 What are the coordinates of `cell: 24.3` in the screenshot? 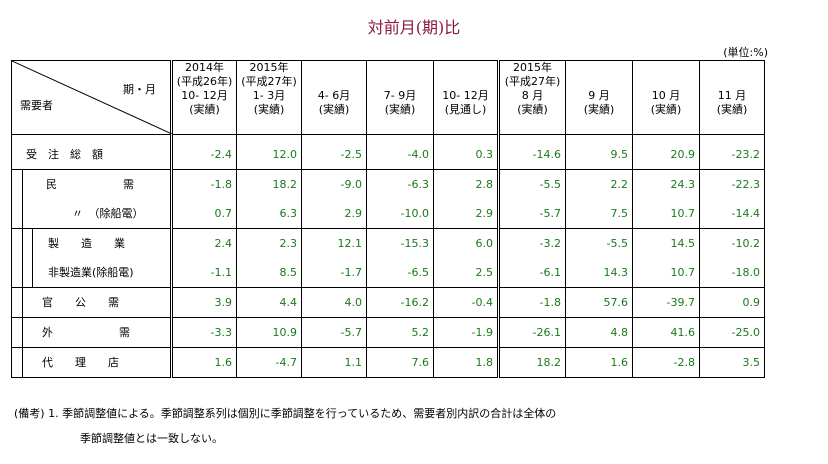 It's located at (666, 184).